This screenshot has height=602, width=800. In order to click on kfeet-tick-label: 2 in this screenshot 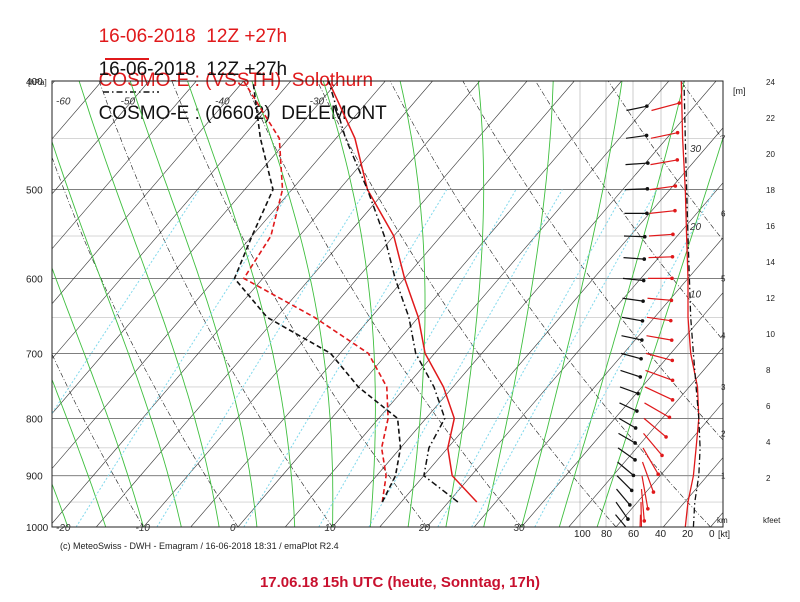, I will do `click(768, 478)`.